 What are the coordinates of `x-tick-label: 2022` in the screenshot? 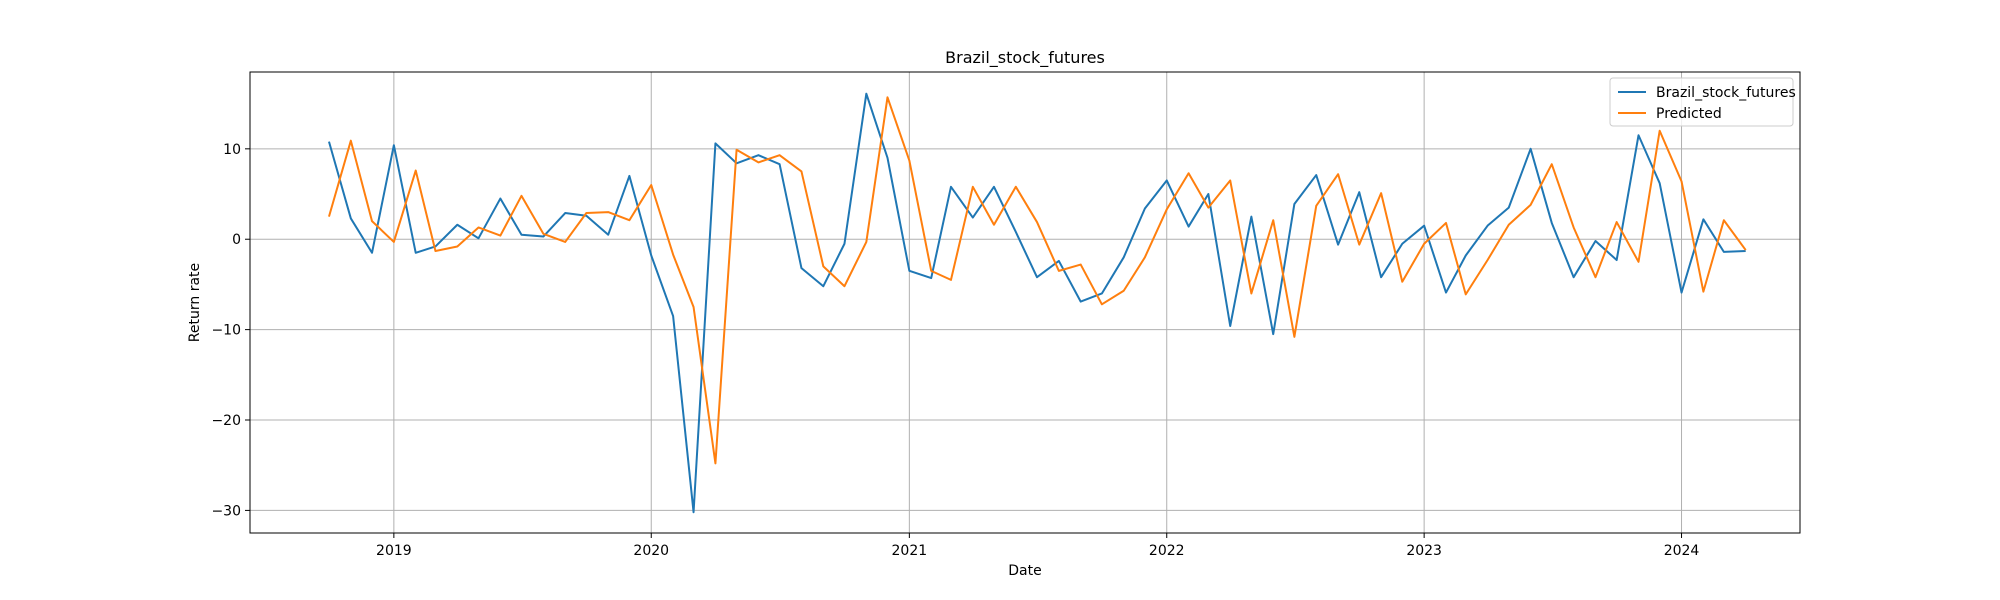 It's located at (1167, 551).